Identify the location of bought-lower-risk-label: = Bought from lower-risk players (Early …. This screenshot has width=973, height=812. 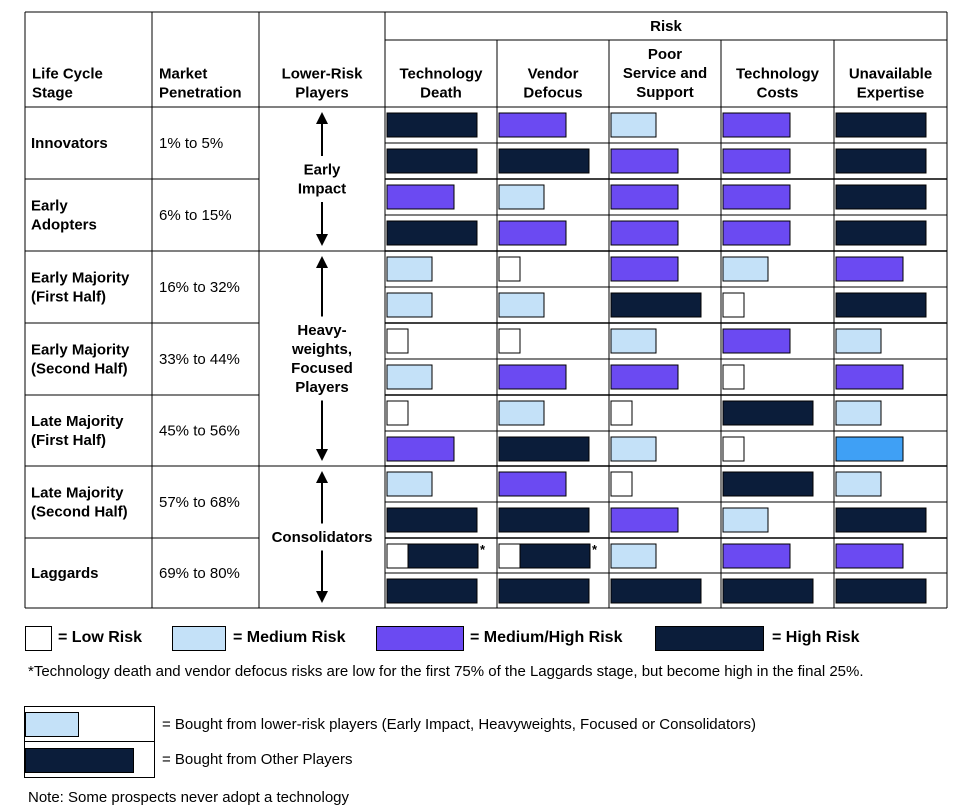
(459, 724).